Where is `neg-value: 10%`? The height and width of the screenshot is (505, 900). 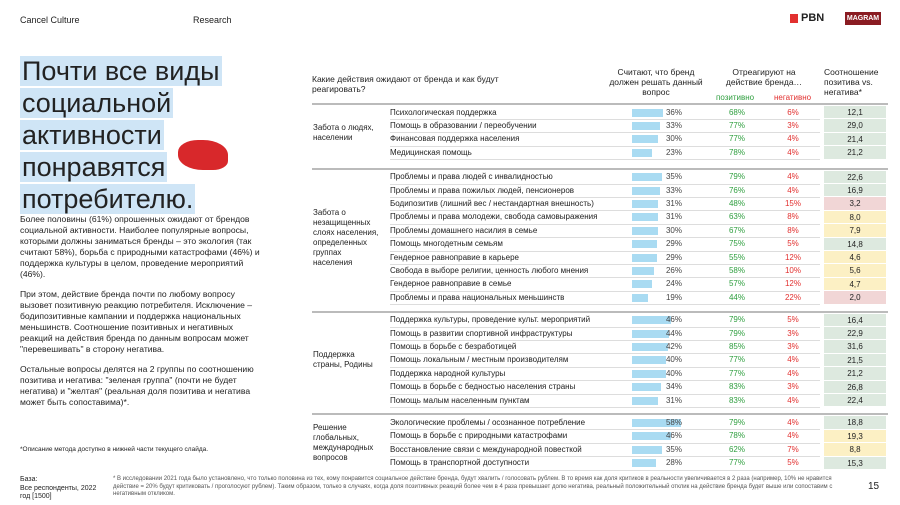 neg-value: 10% is located at coordinates (792, 270).